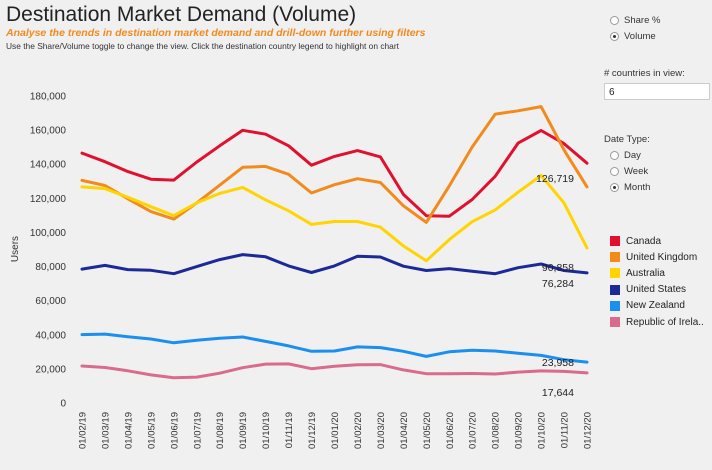 The width and height of the screenshot is (712, 470). I want to click on legend-item-united-states: United States, so click(657, 290).